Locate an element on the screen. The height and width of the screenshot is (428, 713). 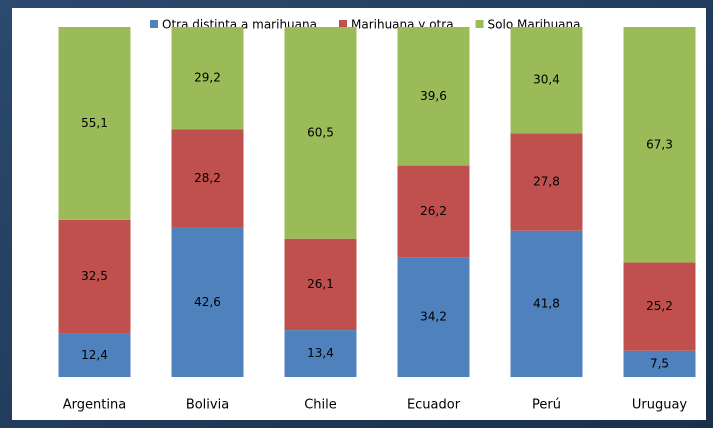
data-label: 32,5 is located at coordinates (94, 276).